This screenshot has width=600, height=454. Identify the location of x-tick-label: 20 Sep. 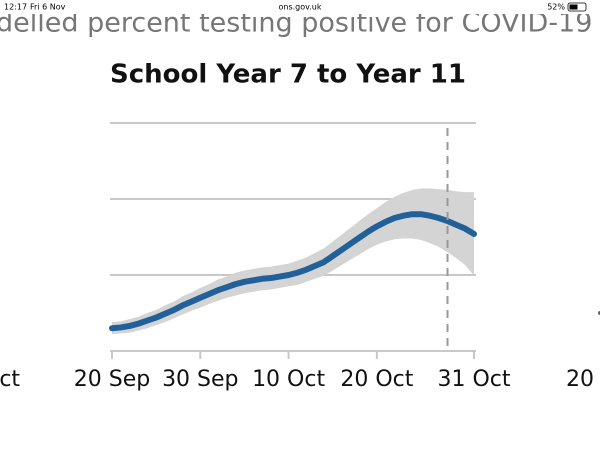
(112, 379).